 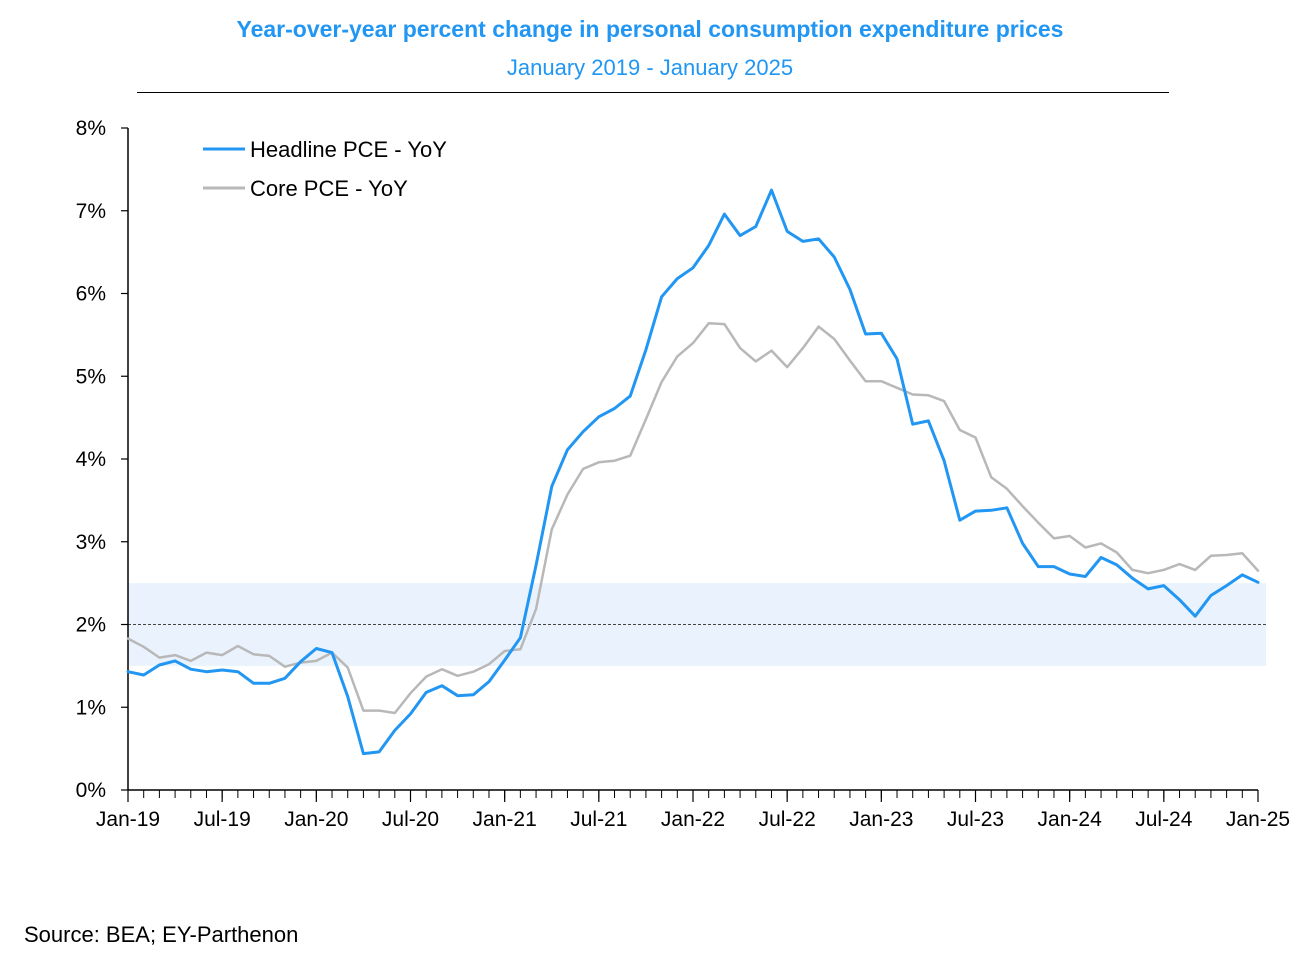 What do you see at coordinates (881, 819) in the screenshot?
I see `x-tick-label: Jan-23` at bounding box center [881, 819].